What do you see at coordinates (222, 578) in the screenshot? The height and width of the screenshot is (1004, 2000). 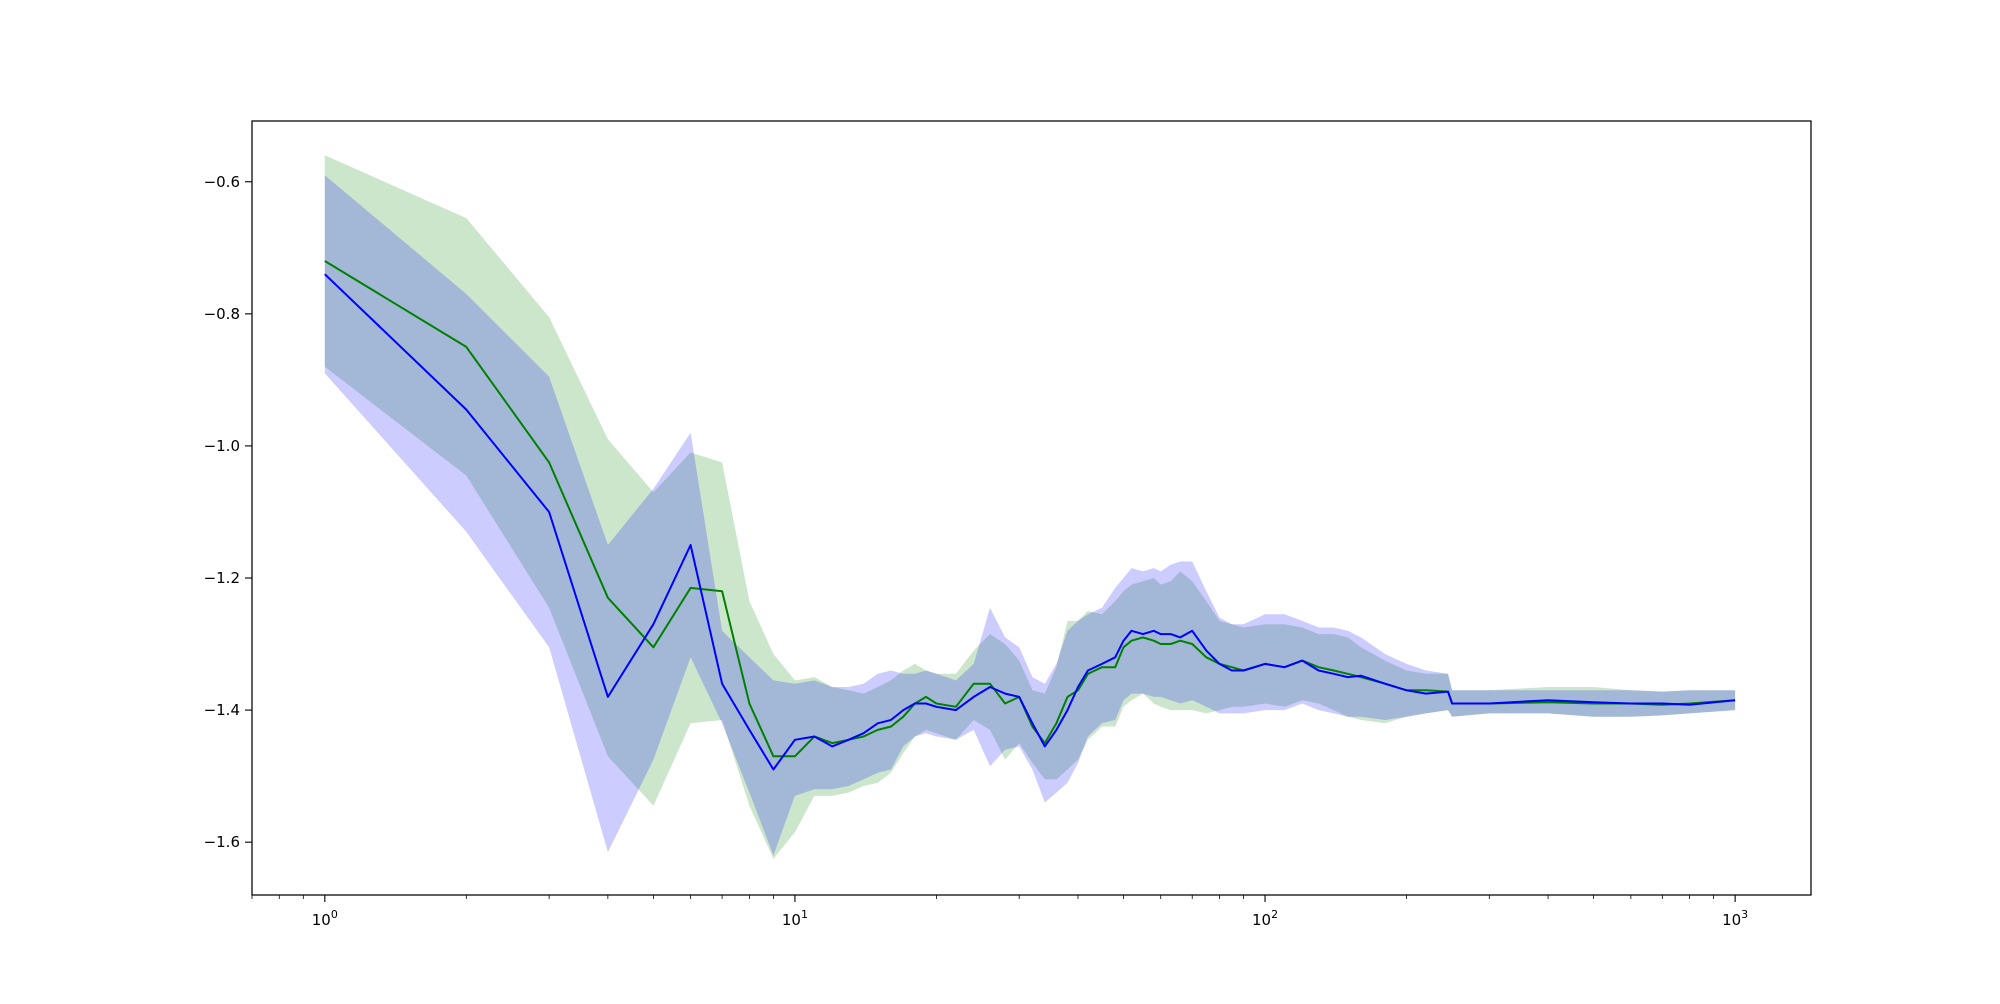 I see `y-tick-label: −1.2` at bounding box center [222, 578].